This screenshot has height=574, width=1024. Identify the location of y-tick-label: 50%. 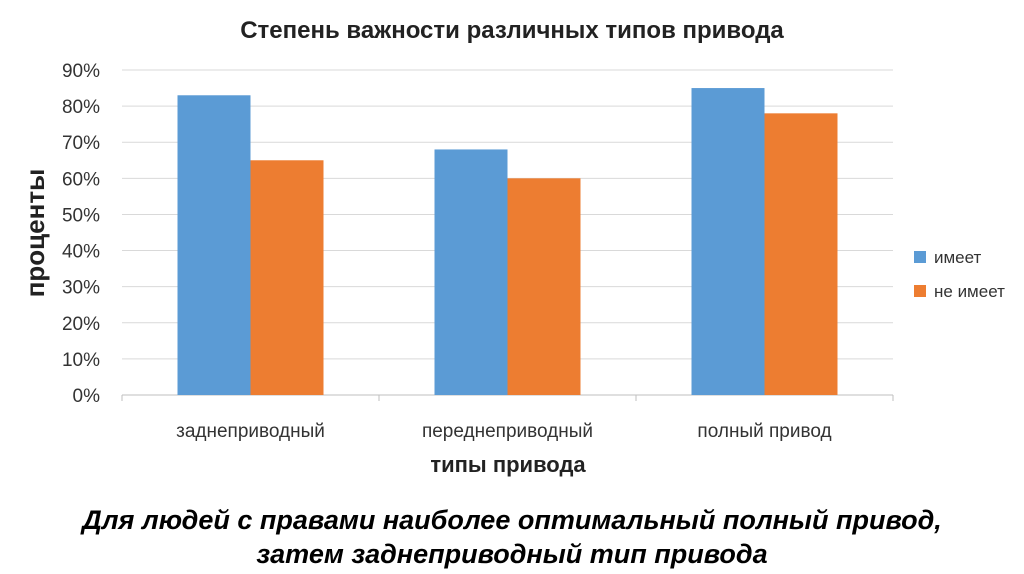
(81, 215).